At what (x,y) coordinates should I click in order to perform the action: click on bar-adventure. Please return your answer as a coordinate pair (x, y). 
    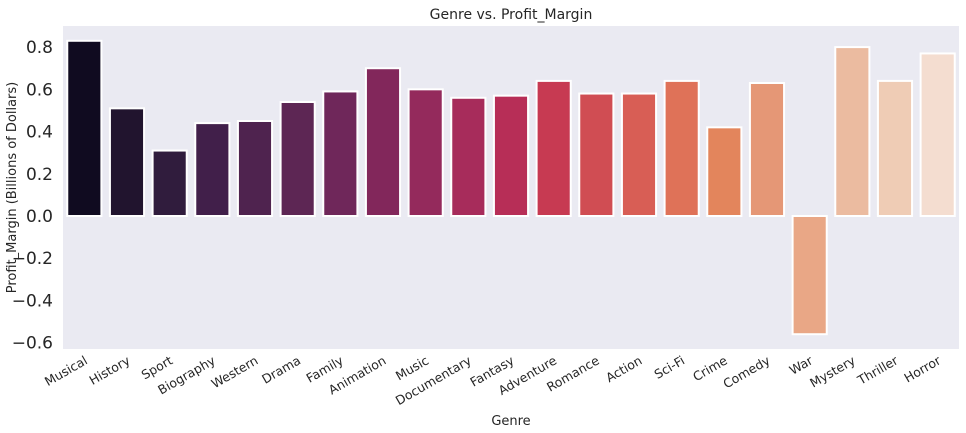
    Looking at the image, I should click on (553, 148).